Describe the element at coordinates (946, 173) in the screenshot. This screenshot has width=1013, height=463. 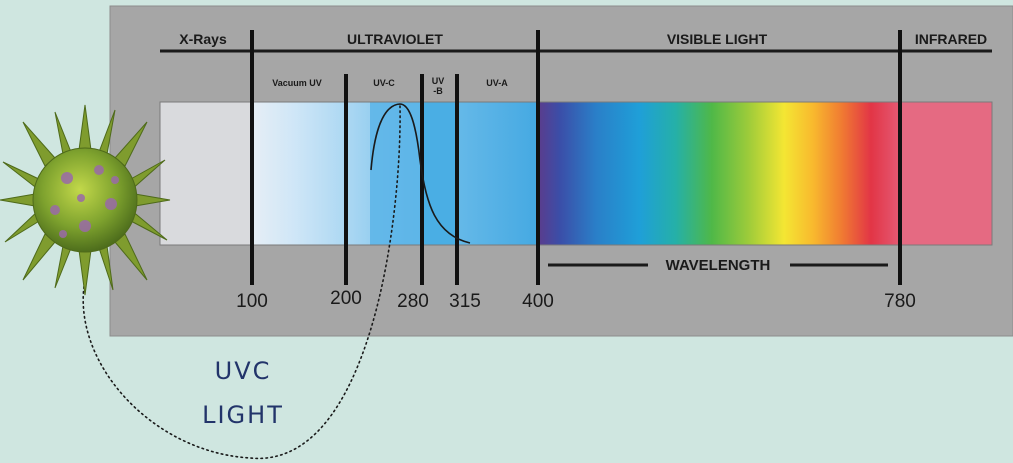
I see `infrared-band` at that location.